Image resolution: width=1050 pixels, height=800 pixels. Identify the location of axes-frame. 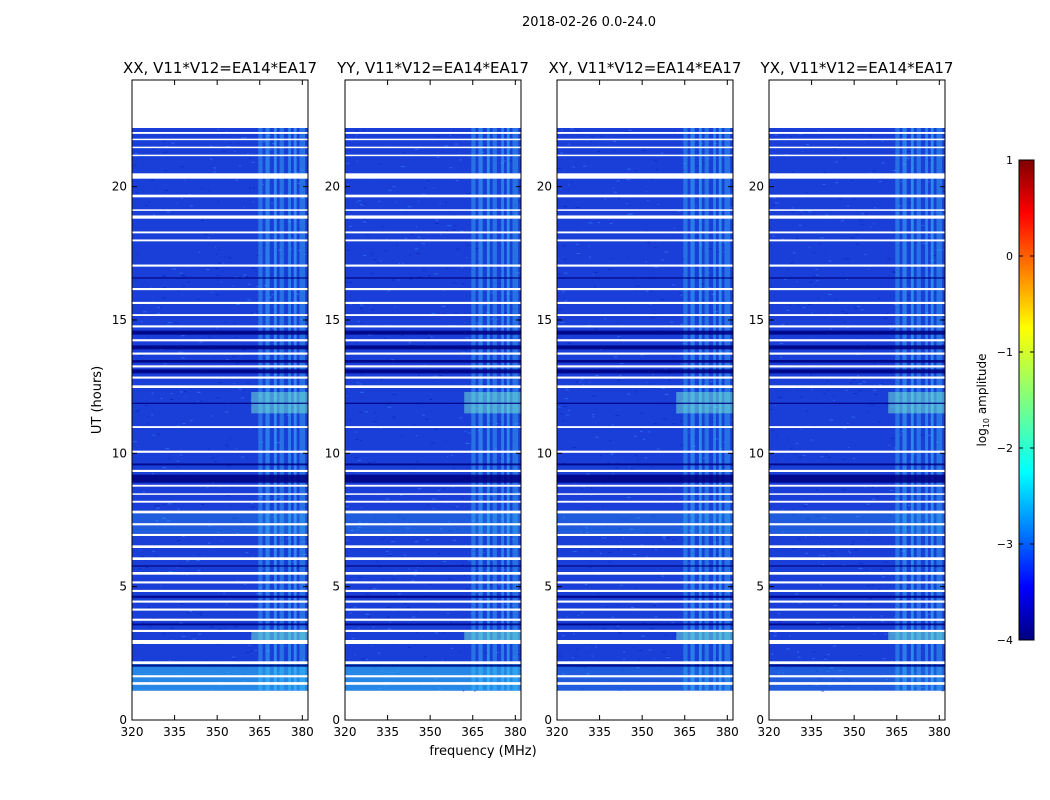
(857, 400).